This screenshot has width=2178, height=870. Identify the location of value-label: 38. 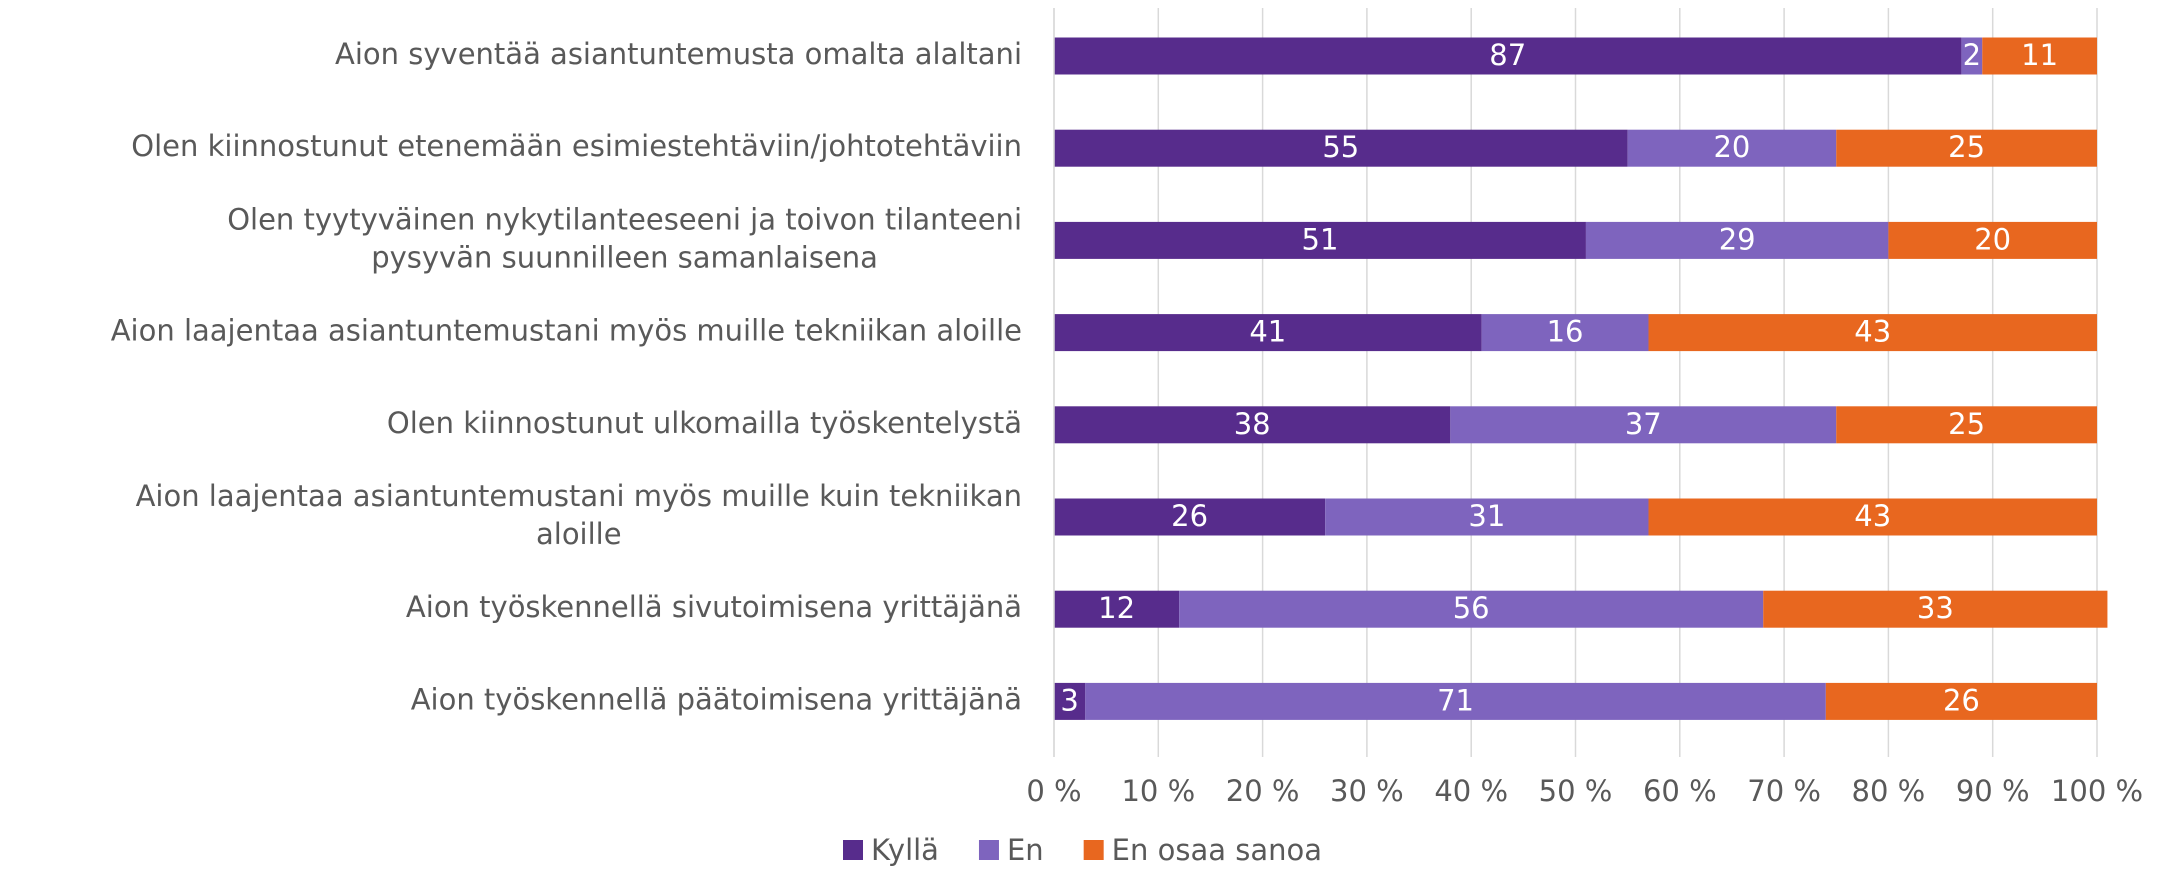
(1252, 424).